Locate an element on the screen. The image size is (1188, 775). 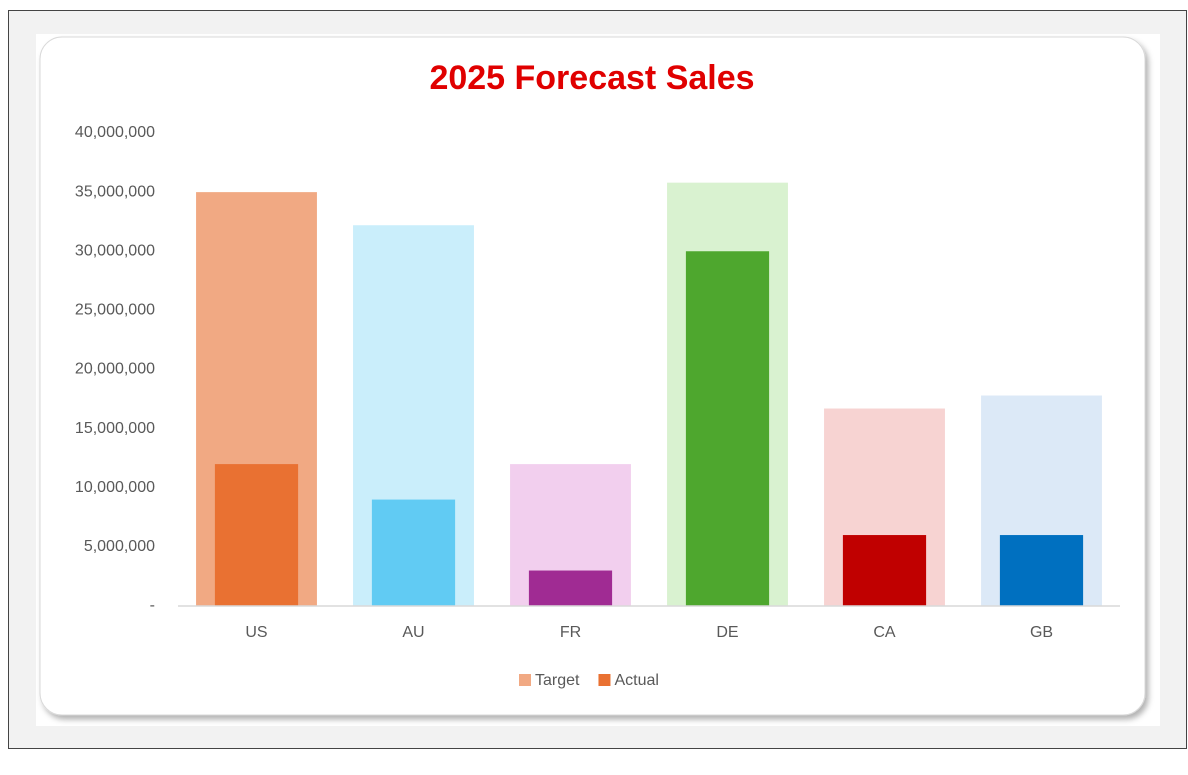
x-tick-label: CA is located at coordinates (884, 632).